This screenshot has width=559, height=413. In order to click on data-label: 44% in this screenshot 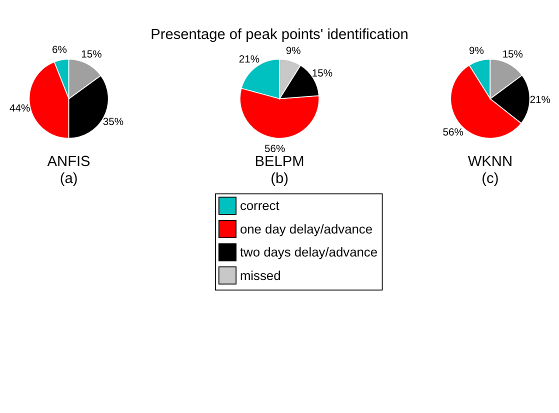, I will do `click(19, 109)`.